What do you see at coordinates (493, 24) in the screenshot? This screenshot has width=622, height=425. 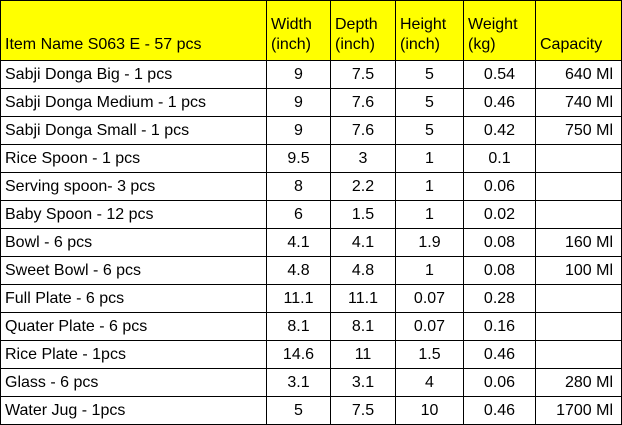 I see `header-text: Weight` at bounding box center [493, 24].